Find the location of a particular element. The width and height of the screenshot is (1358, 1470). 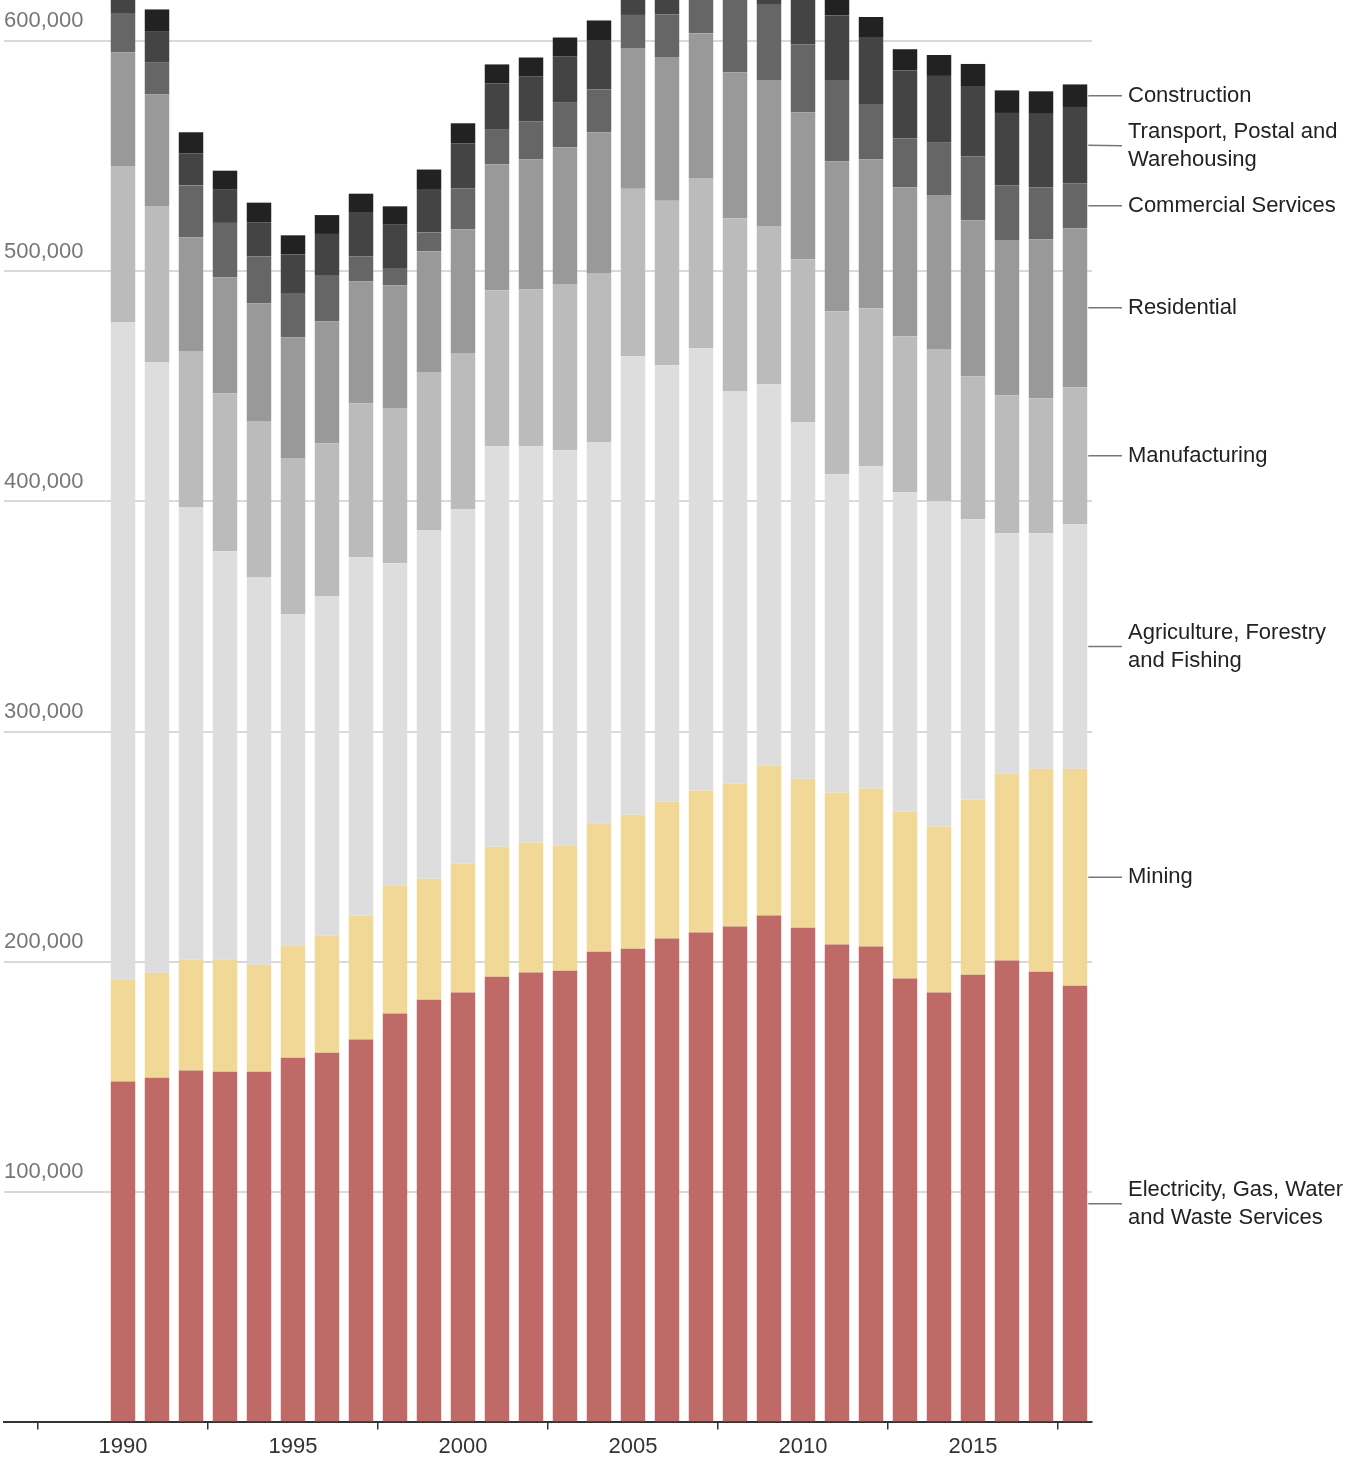

x-tick-label: 2015 is located at coordinates (973, 1445).